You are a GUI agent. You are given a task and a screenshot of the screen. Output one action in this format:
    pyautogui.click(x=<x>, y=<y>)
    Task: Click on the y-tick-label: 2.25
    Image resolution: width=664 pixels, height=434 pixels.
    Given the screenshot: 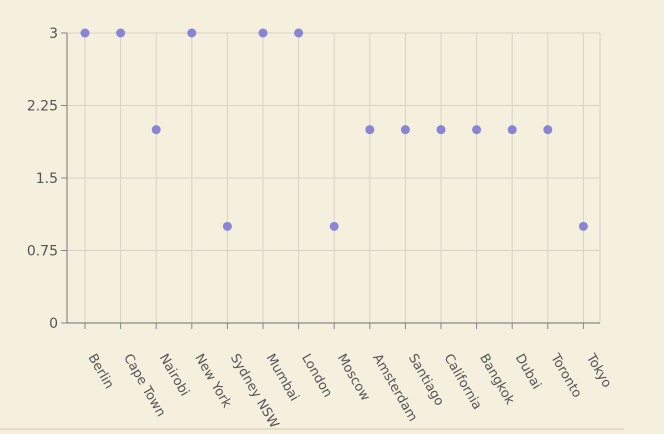 What is the action you would take?
    pyautogui.click(x=42, y=107)
    